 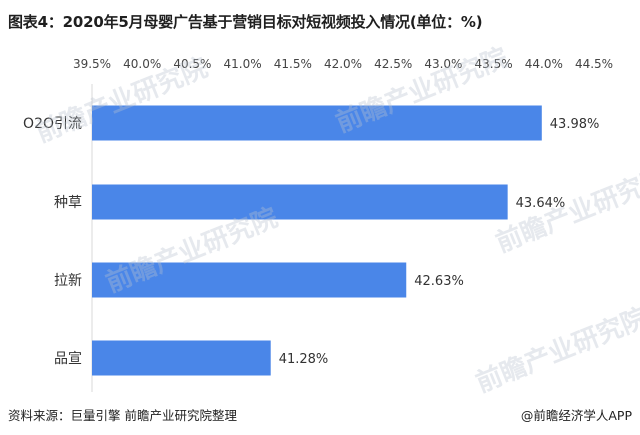 I want to click on x-tick-label: 39.5%, so click(x=92, y=64).